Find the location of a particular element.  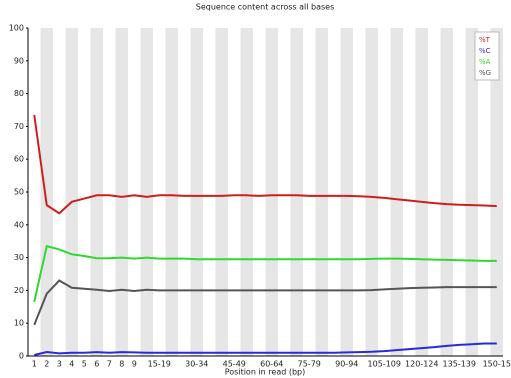

y-tick-label: 100 is located at coordinates (16, 28).